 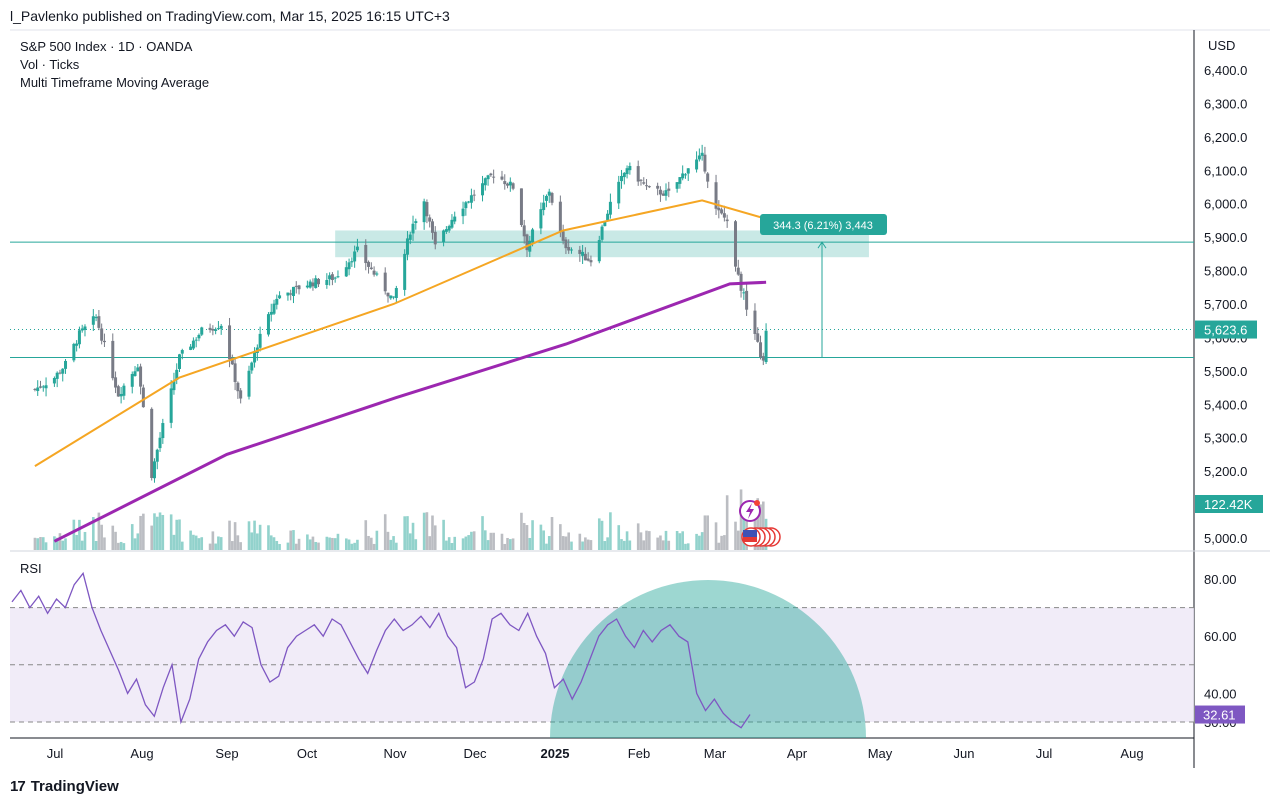 What do you see at coordinates (141, 753) in the screenshot?
I see `time-label: Aug` at bounding box center [141, 753].